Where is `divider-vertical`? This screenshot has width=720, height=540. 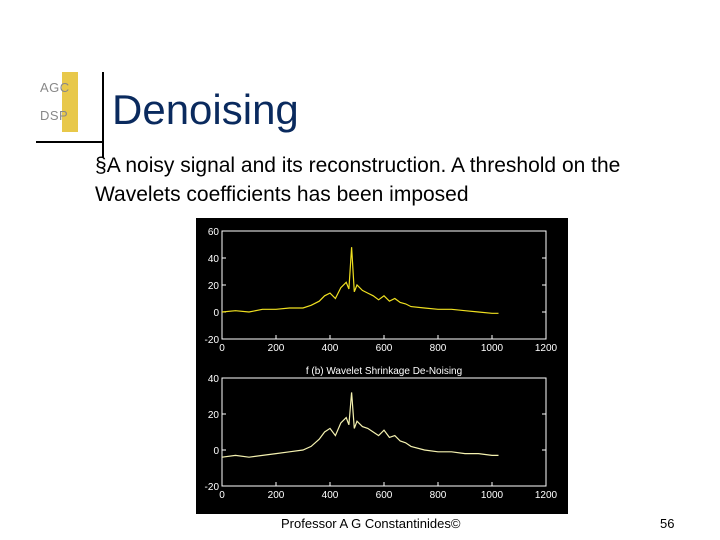
divider-vertical is located at coordinates (103, 115).